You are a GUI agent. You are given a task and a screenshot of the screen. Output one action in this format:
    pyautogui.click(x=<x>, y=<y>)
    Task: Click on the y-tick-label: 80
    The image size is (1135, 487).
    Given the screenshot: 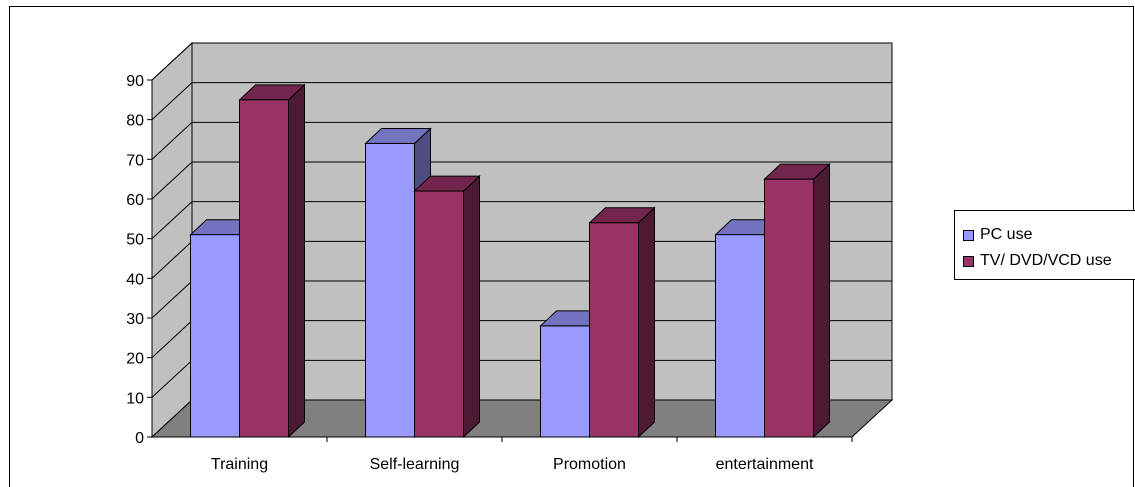 What is the action you would take?
    pyautogui.click(x=135, y=121)
    